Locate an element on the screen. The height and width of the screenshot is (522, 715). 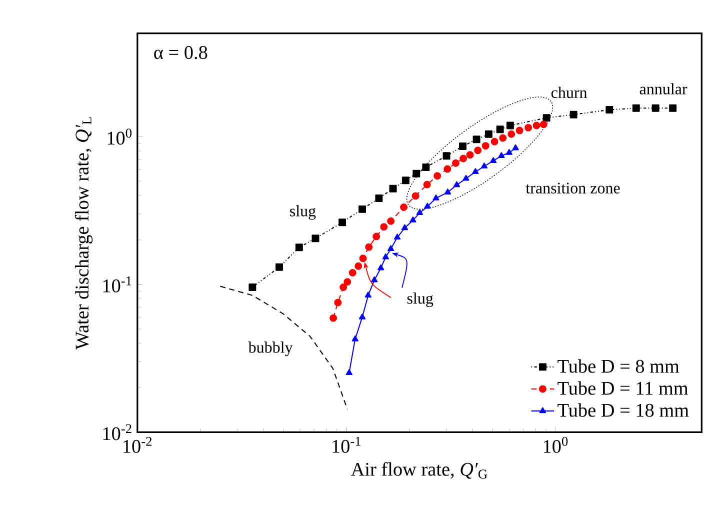
y-tick-label: 10$^{-1}$ is located at coordinates (117, 284).